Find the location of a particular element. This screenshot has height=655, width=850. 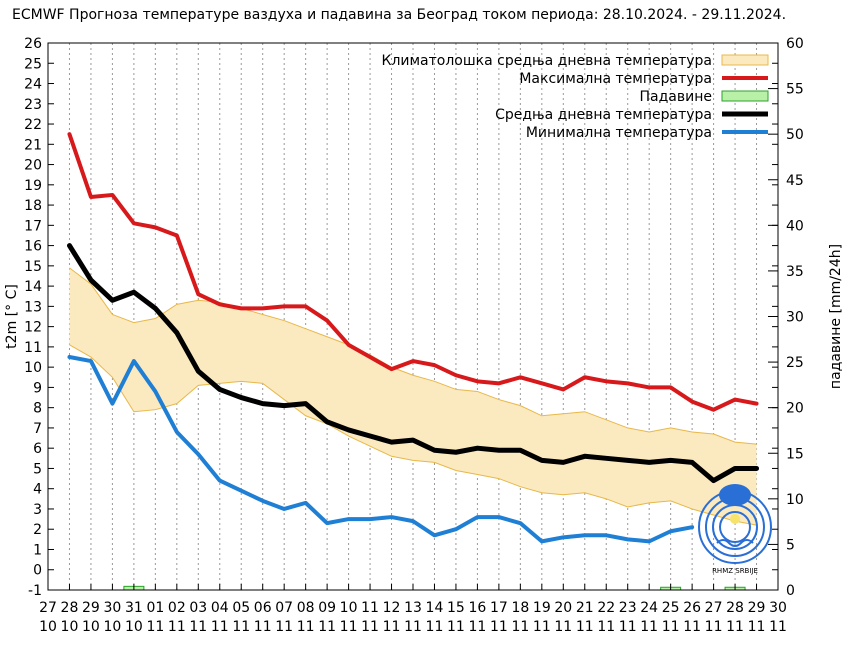

y-tick-label: 3 is located at coordinates (37, 510).